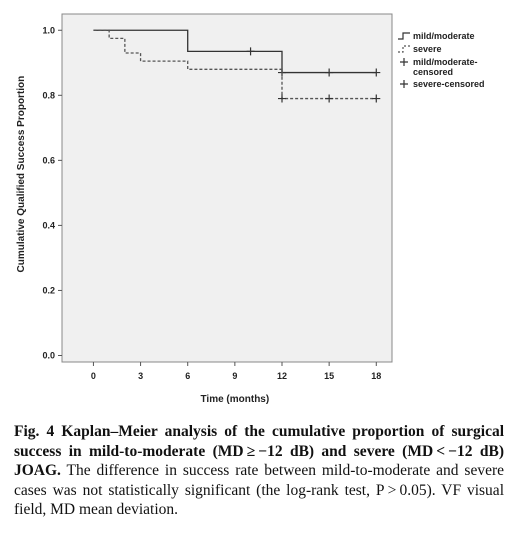 This screenshot has height=553, width=516. I want to click on x-tick-label: 6, so click(187, 376).